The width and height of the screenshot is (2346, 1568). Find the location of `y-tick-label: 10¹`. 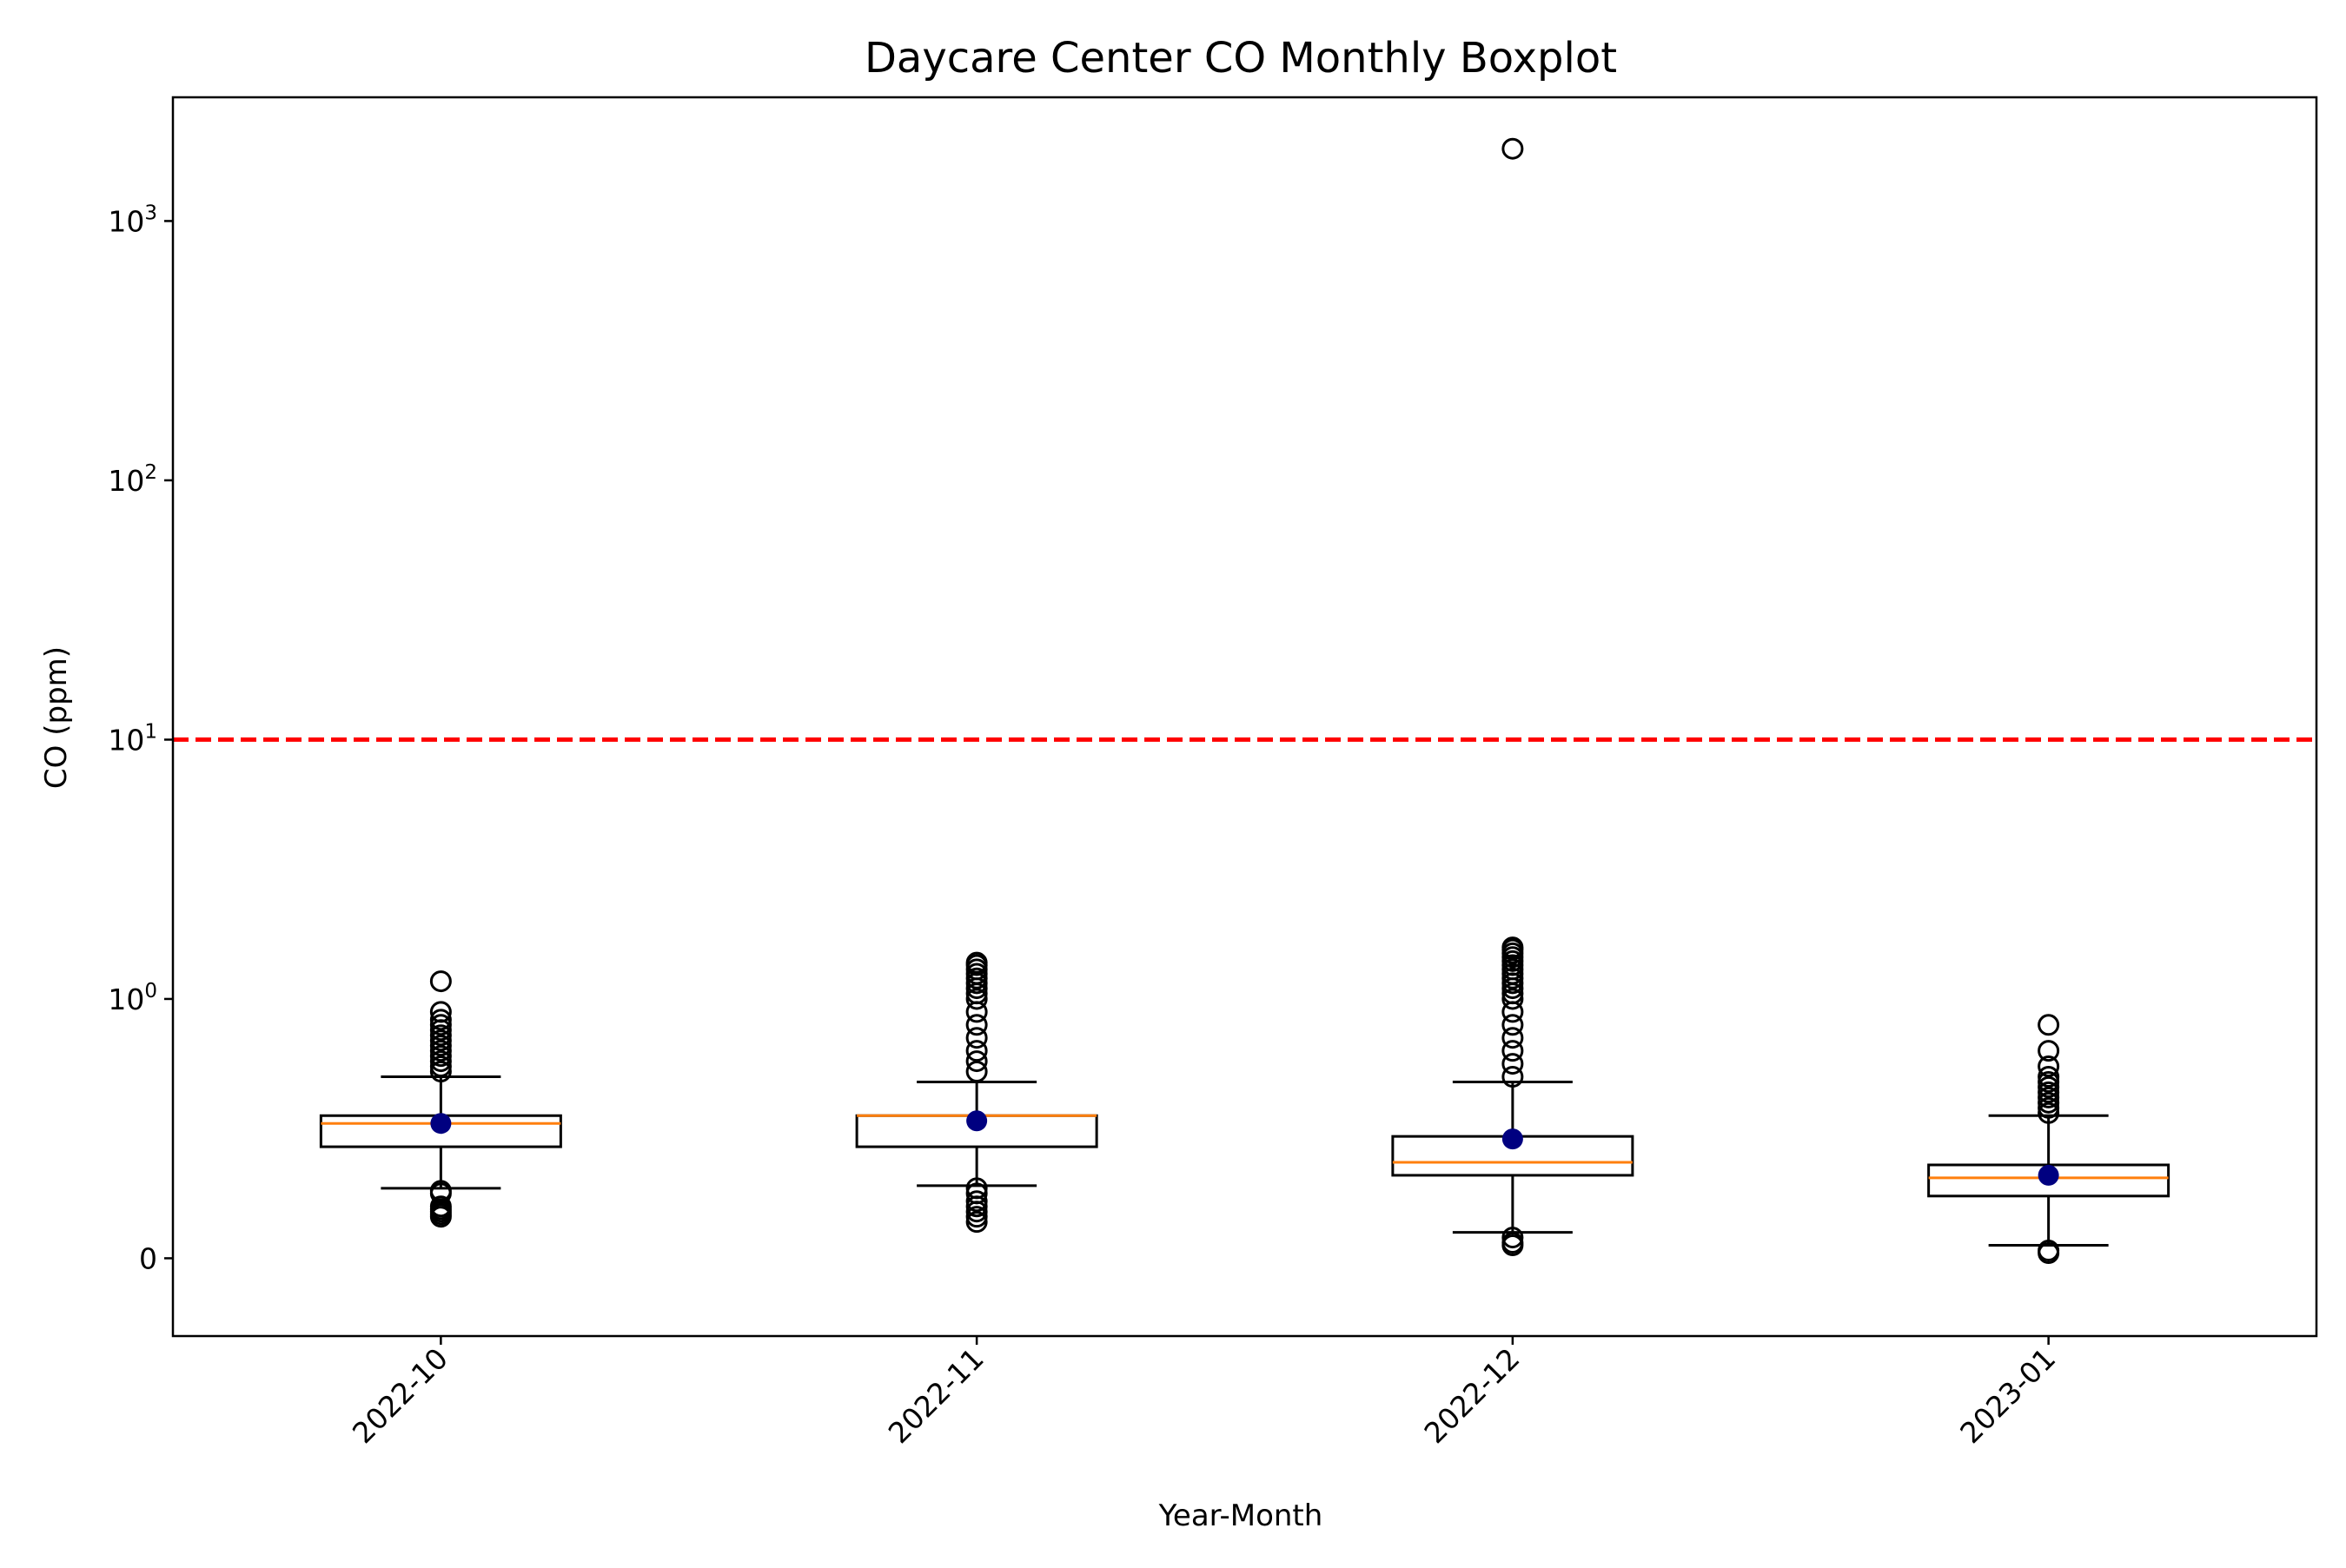

y-tick-label: 10¹ is located at coordinates (132, 738).